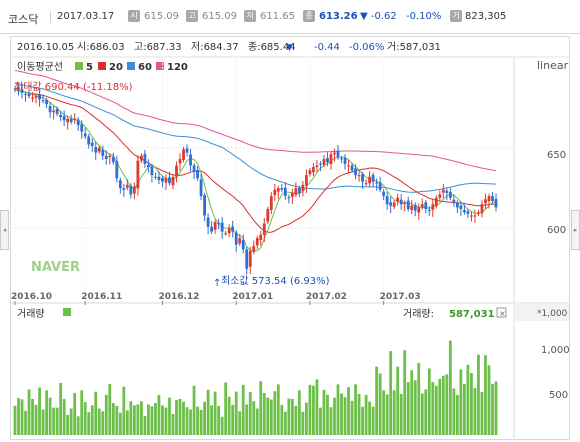  I want to click on close-icon-glyph: ×, so click(502, 313).